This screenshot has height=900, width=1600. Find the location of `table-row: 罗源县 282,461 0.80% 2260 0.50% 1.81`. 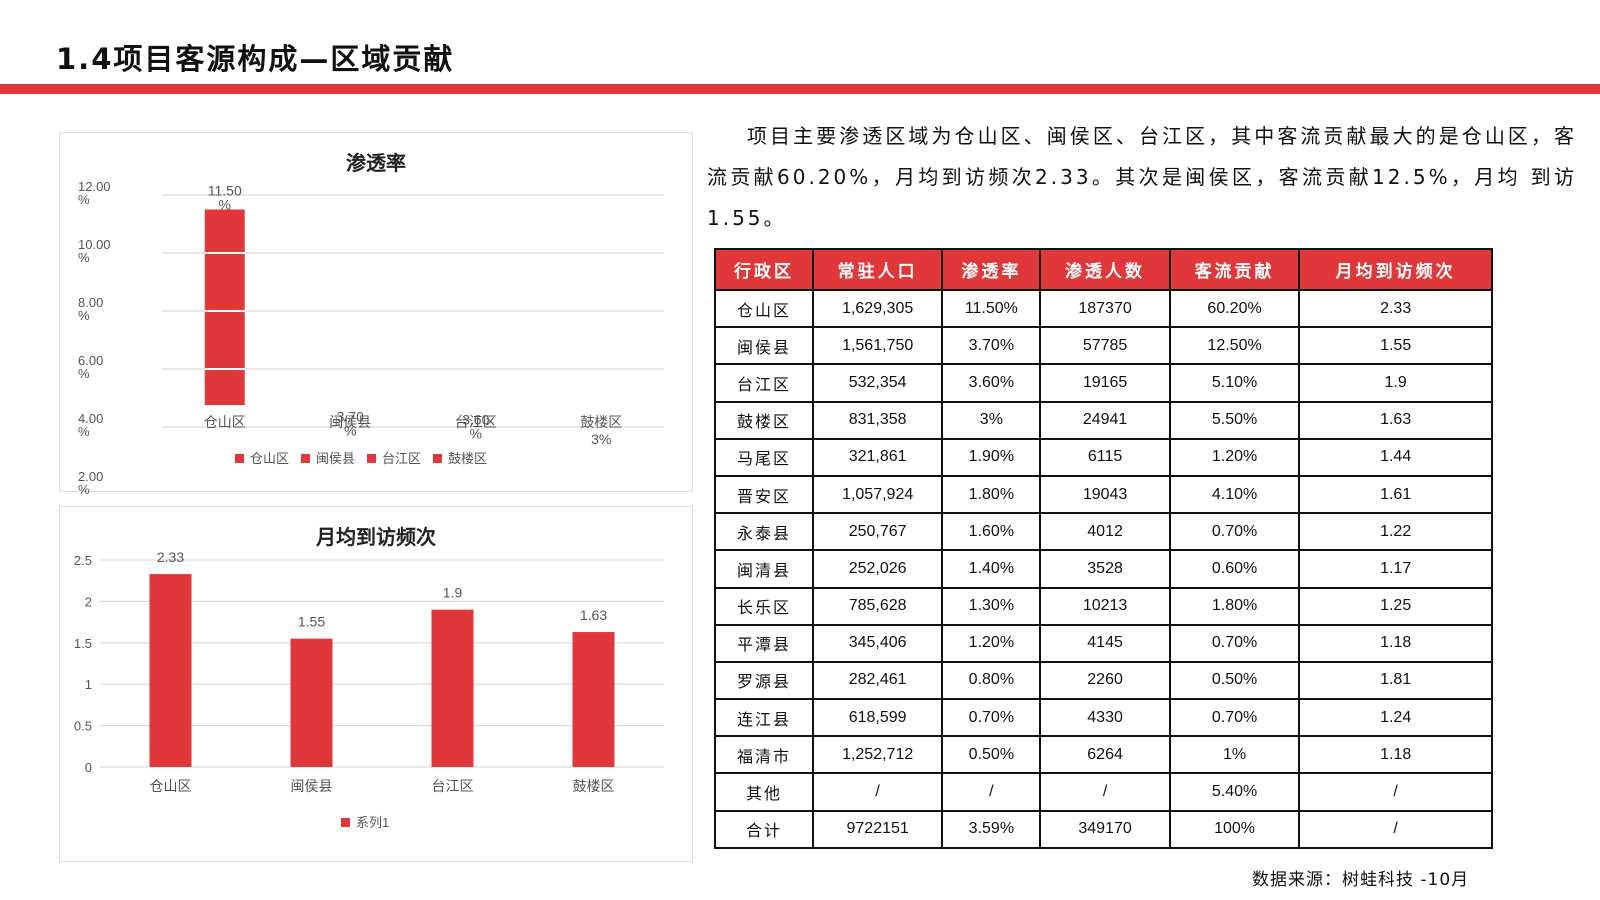

table-row: 罗源县 282,461 0.80% 2260 0.50% 1.81 is located at coordinates (1103, 680).